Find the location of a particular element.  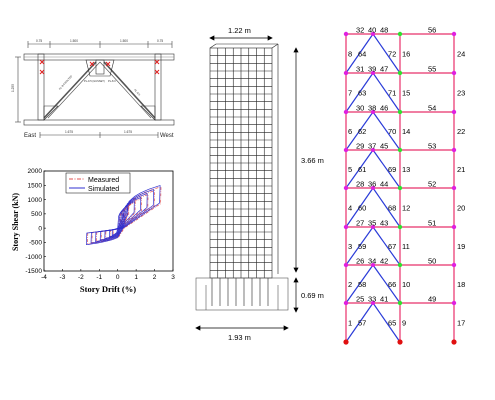

east-label: East is located at coordinates (30, 136).